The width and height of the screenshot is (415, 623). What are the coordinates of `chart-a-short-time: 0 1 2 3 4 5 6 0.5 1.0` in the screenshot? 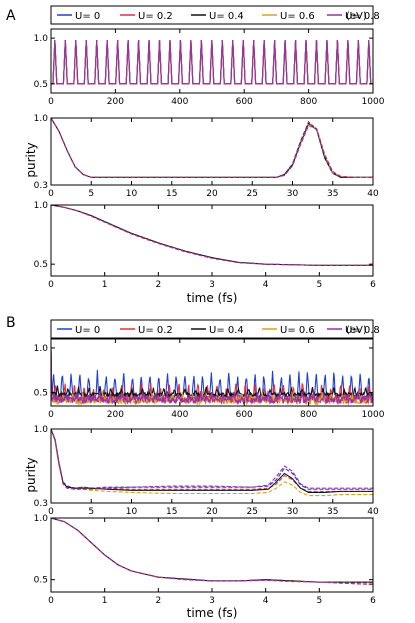 It's located at (205, 245).